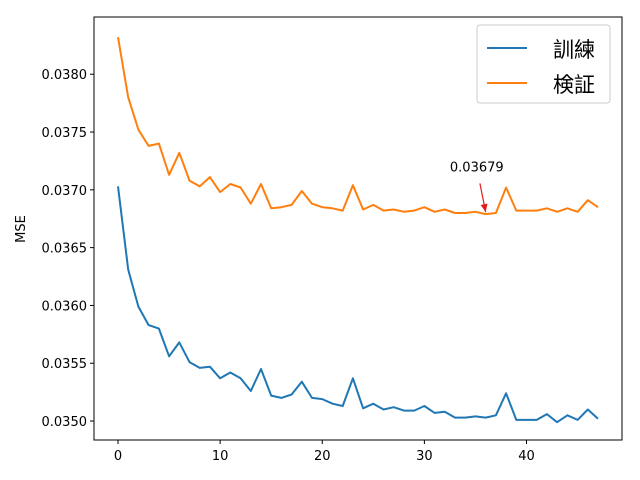 The image size is (640, 480). What do you see at coordinates (220, 456) in the screenshot?
I see `x-tick-label: 10` at bounding box center [220, 456].